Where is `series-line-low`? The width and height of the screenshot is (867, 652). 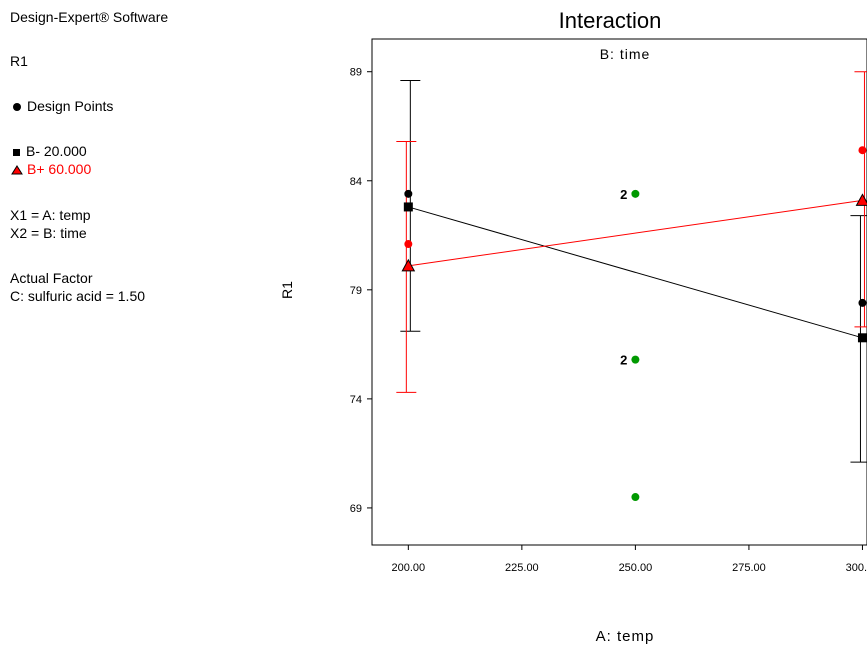 series-line-low is located at coordinates (635, 272).